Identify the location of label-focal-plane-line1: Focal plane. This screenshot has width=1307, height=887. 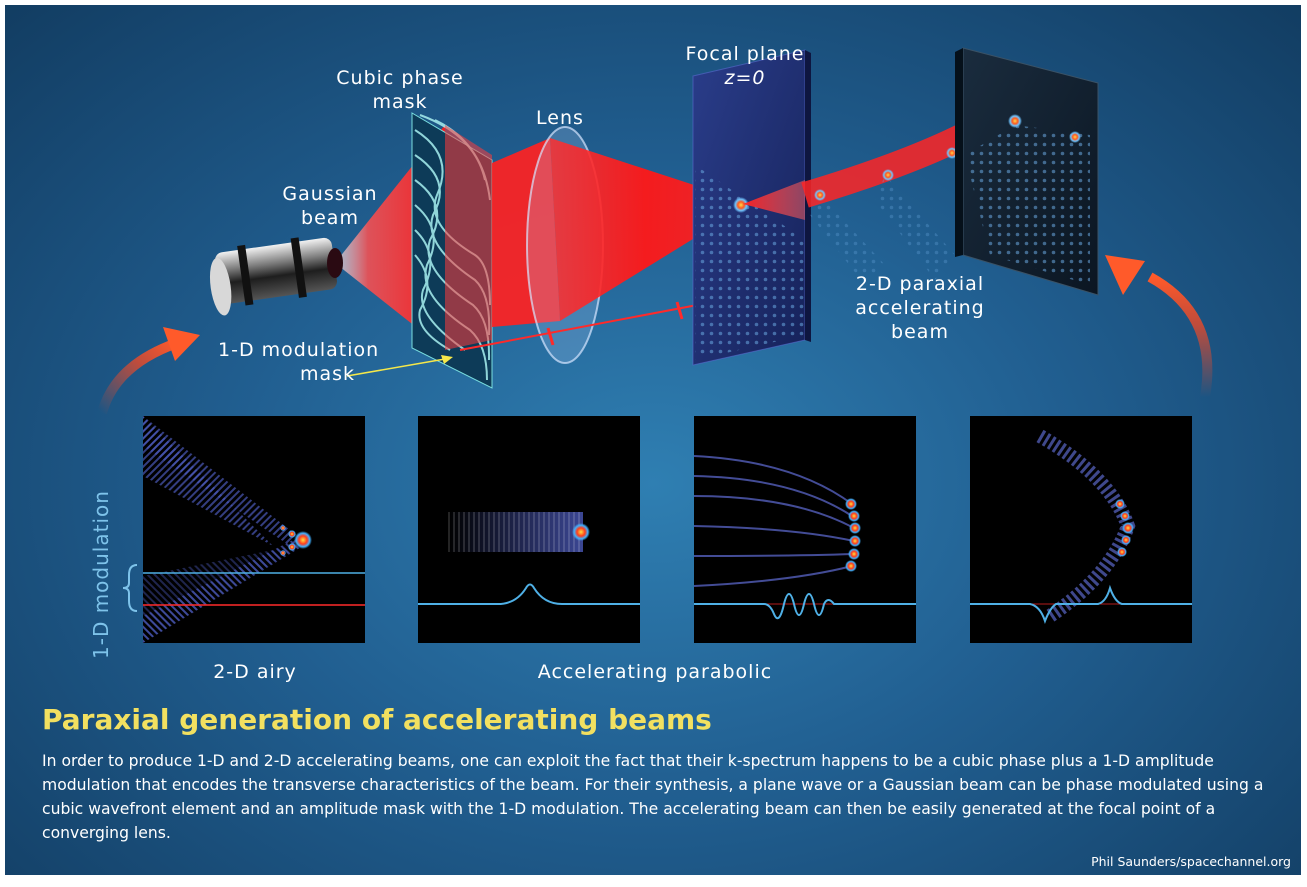
(745, 54).